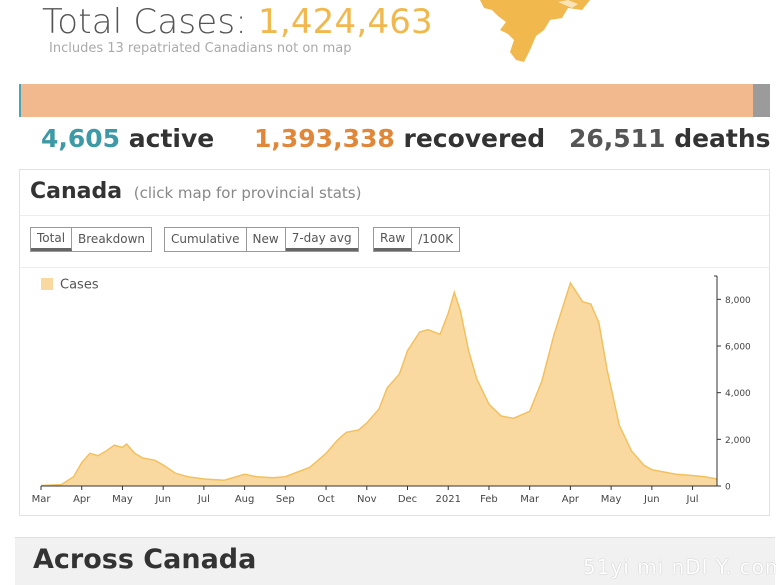 The height and width of the screenshot is (585, 776). Describe the element at coordinates (266, 239) in the screenshot. I see `new-button: New` at that location.